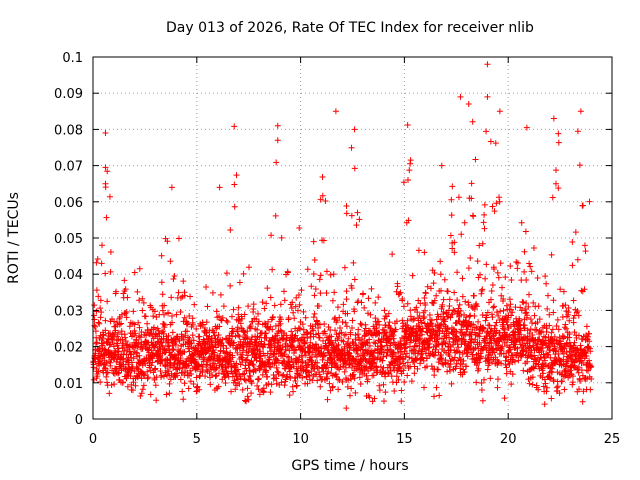  I want to click on y-tick-label: 0.1, so click(72, 58).